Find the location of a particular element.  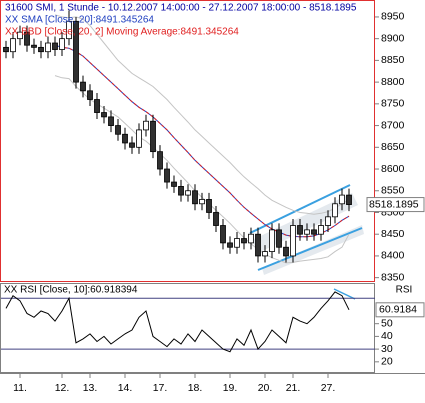

y-tick-label: 8350 is located at coordinates (393, 277).